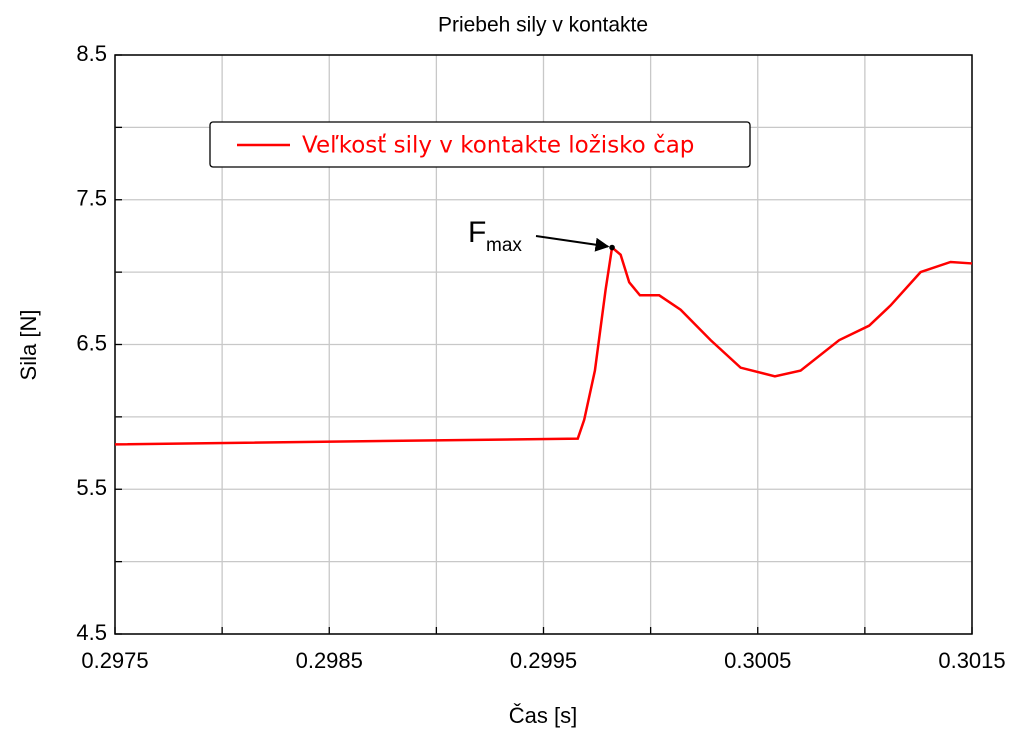  Describe the element at coordinates (543, 715) in the screenshot. I see `x-axis-label: Čas [s]` at that location.